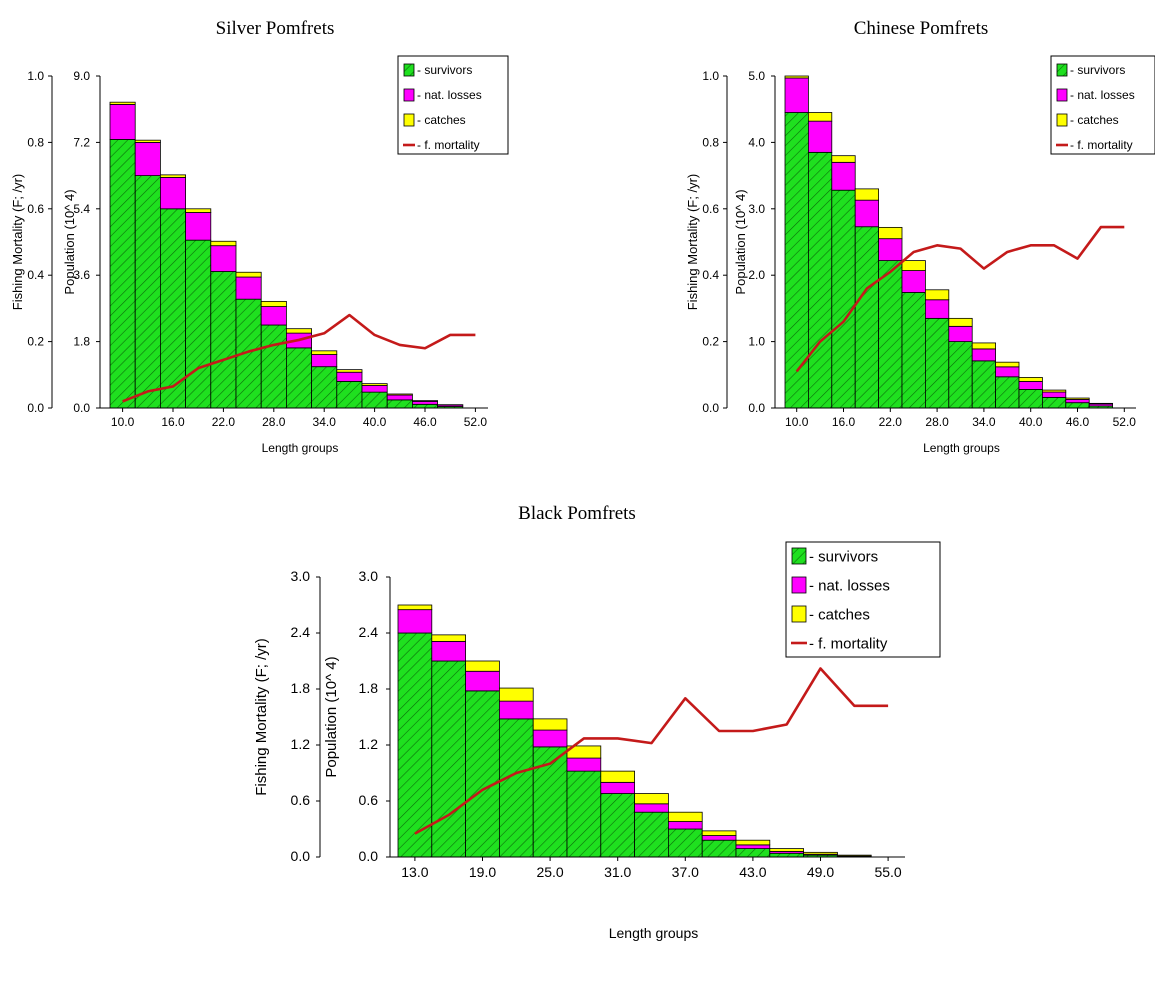 The width and height of the screenshot is (1155, 996). What do you see at coordinates (301, 576) in the screenshot?
I see `f-tick-label: 3.0` at bounding box center [301, 576].